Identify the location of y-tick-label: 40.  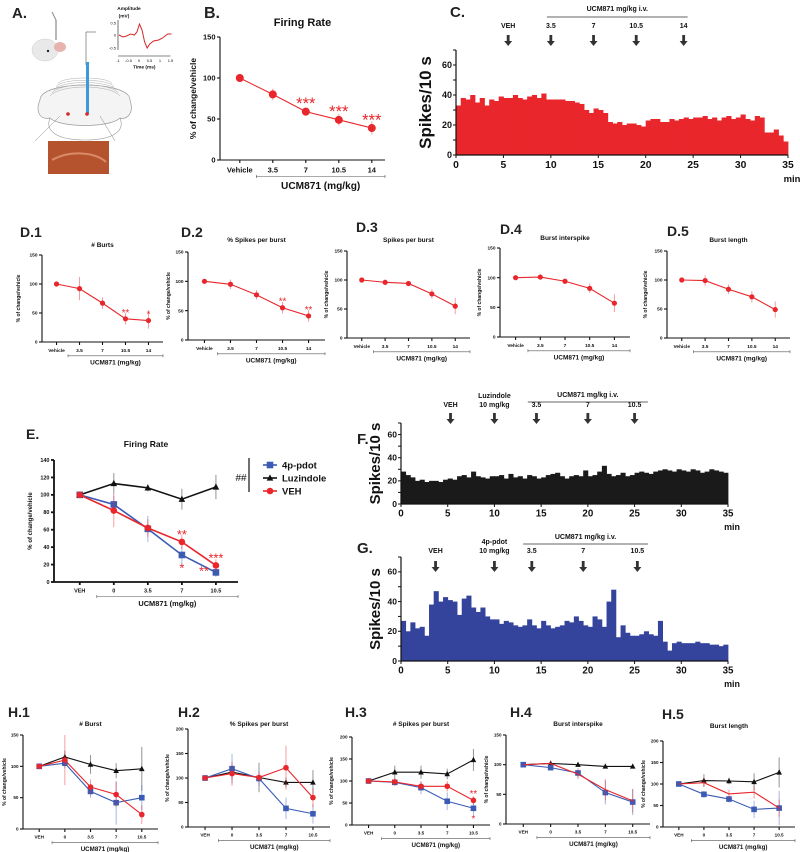
(447, 95).